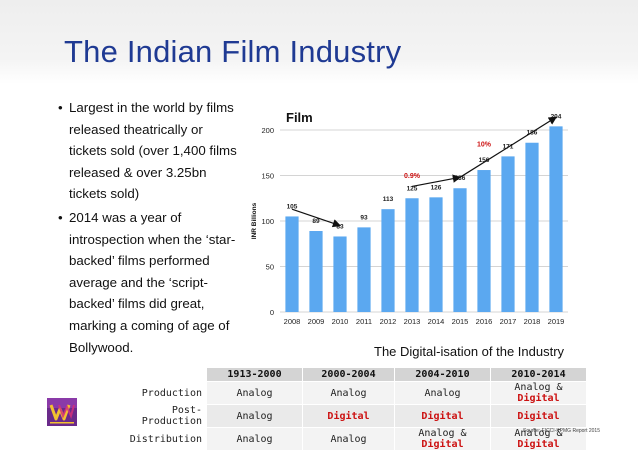 The height and width of the screenshot is (451, 638). What do you see at coordinates (62, 412) in the screenshot?
I see `company-logo` at bounding box center [62, 412].